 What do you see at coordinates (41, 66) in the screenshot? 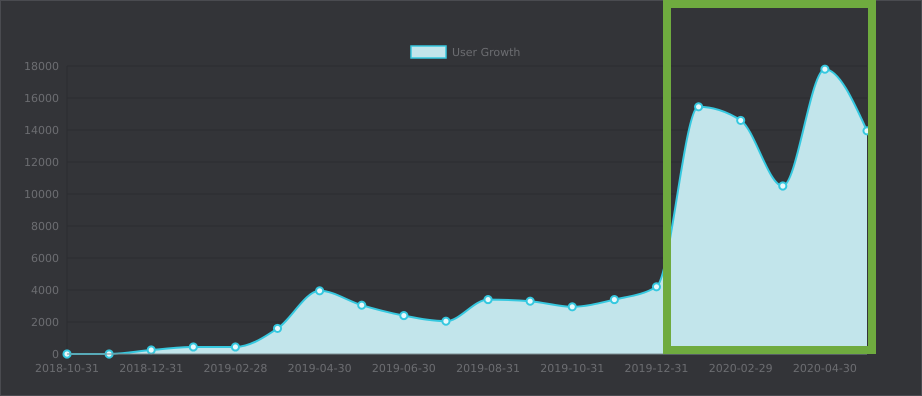
I see `y-tick-label: 18000` at bounding box center [41, 66].